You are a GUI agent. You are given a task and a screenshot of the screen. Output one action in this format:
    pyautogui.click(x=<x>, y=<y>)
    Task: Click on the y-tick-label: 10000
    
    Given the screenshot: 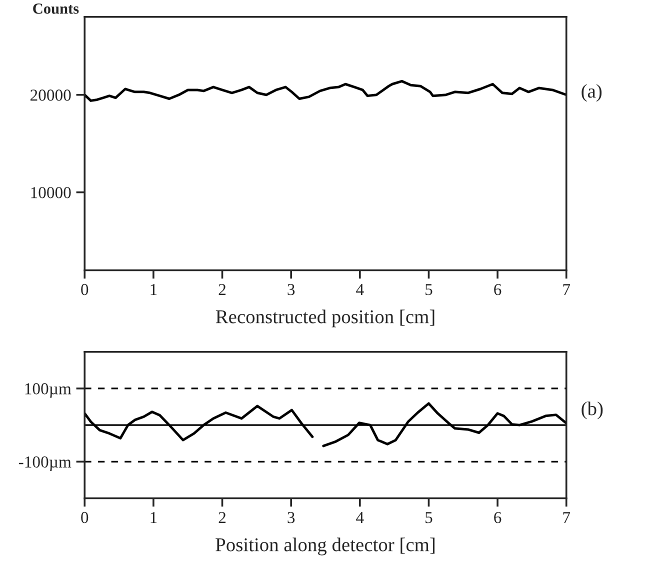 What is the action you would take?
    pyautogui.click(x=51, y=192)
    